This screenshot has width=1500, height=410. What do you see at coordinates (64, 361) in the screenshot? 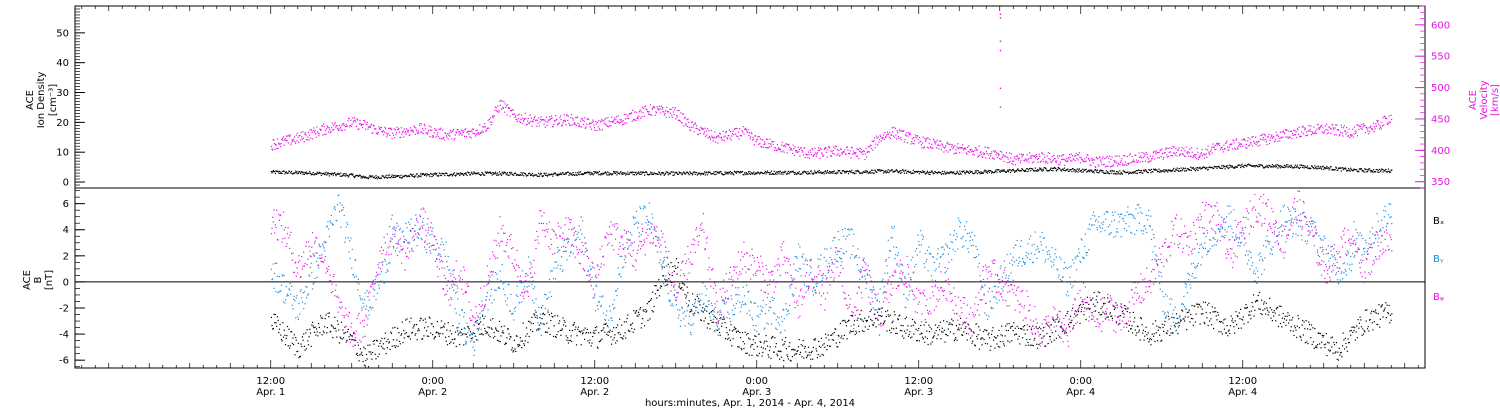
I see `bottom-ytick-label: -6` at bounding box center [64, 361].